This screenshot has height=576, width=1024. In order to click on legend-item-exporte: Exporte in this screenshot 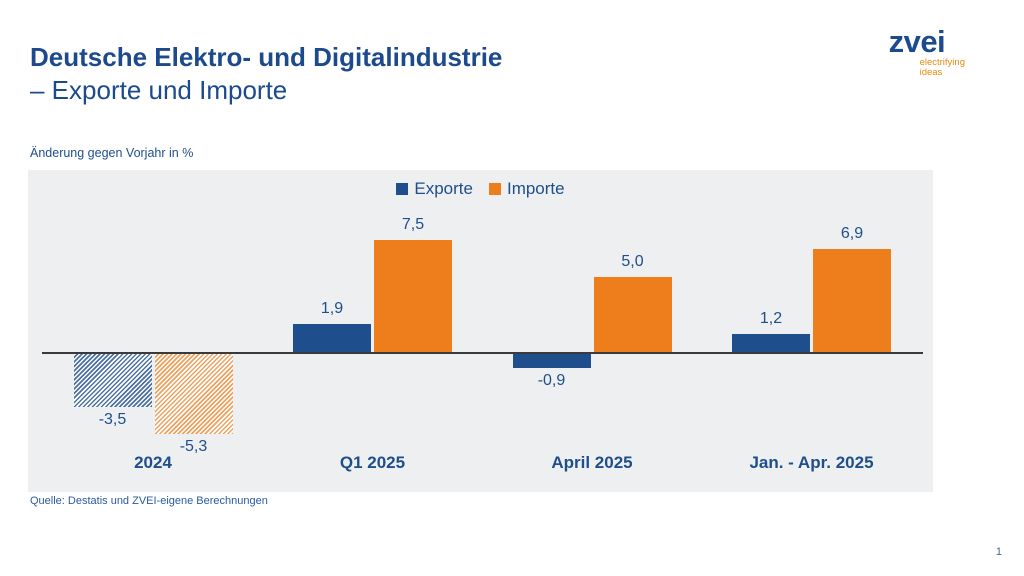, I will do `click(434, 189)`.